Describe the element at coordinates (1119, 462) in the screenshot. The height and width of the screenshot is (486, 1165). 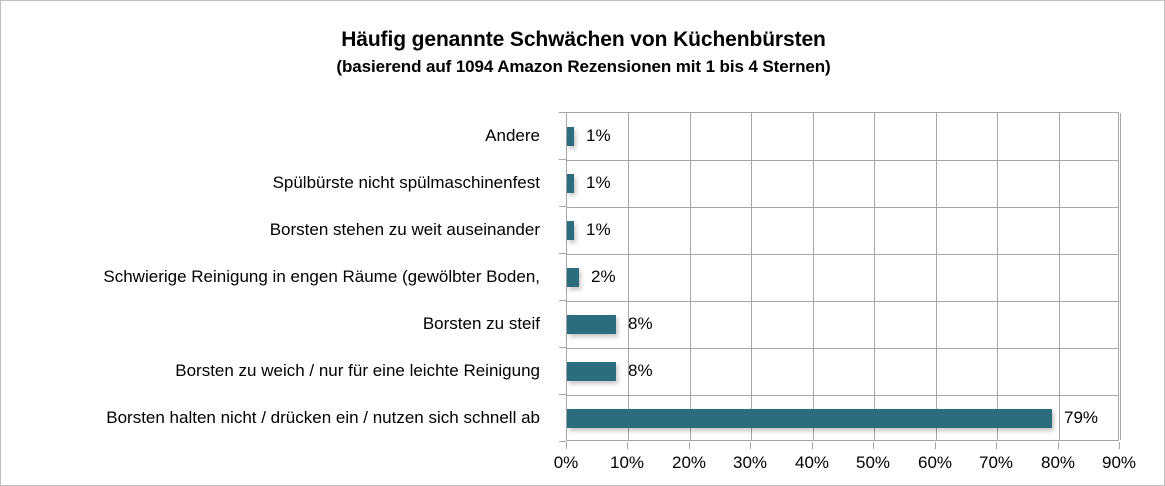
I see `x-axis-tick-label: 90%` at that location.